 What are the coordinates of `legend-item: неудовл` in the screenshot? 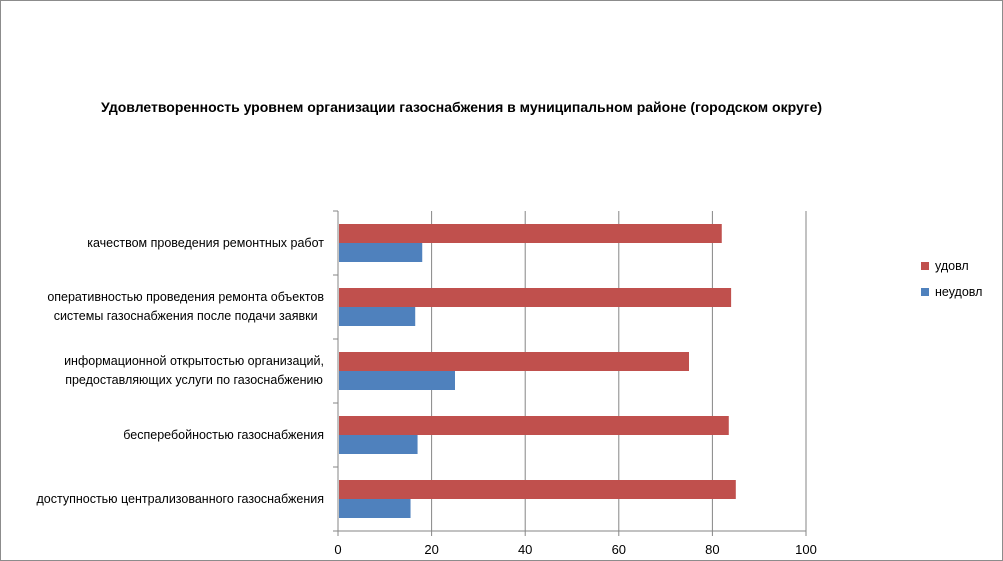 It's located at (951, 292).